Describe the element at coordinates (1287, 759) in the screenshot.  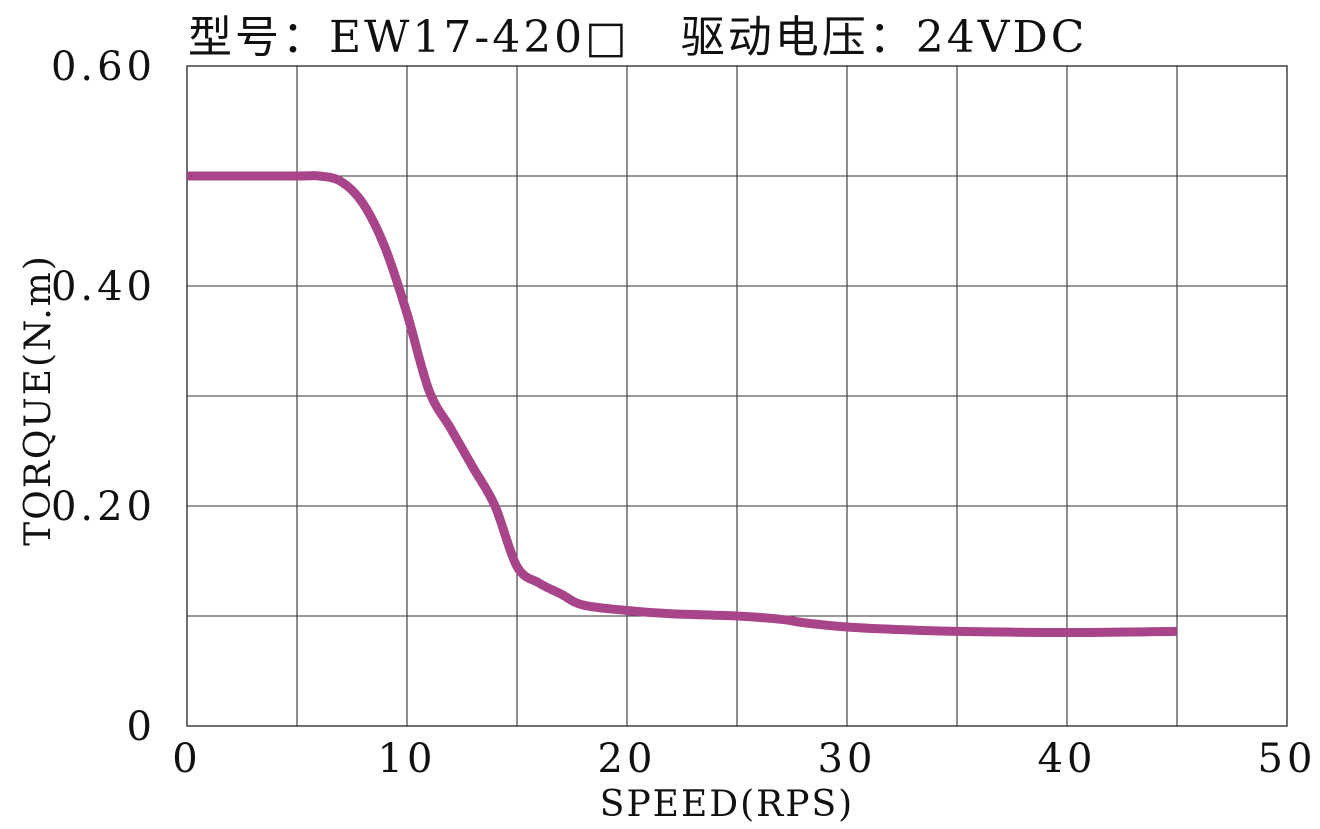
I see `x-tick-label: 50` at that location.